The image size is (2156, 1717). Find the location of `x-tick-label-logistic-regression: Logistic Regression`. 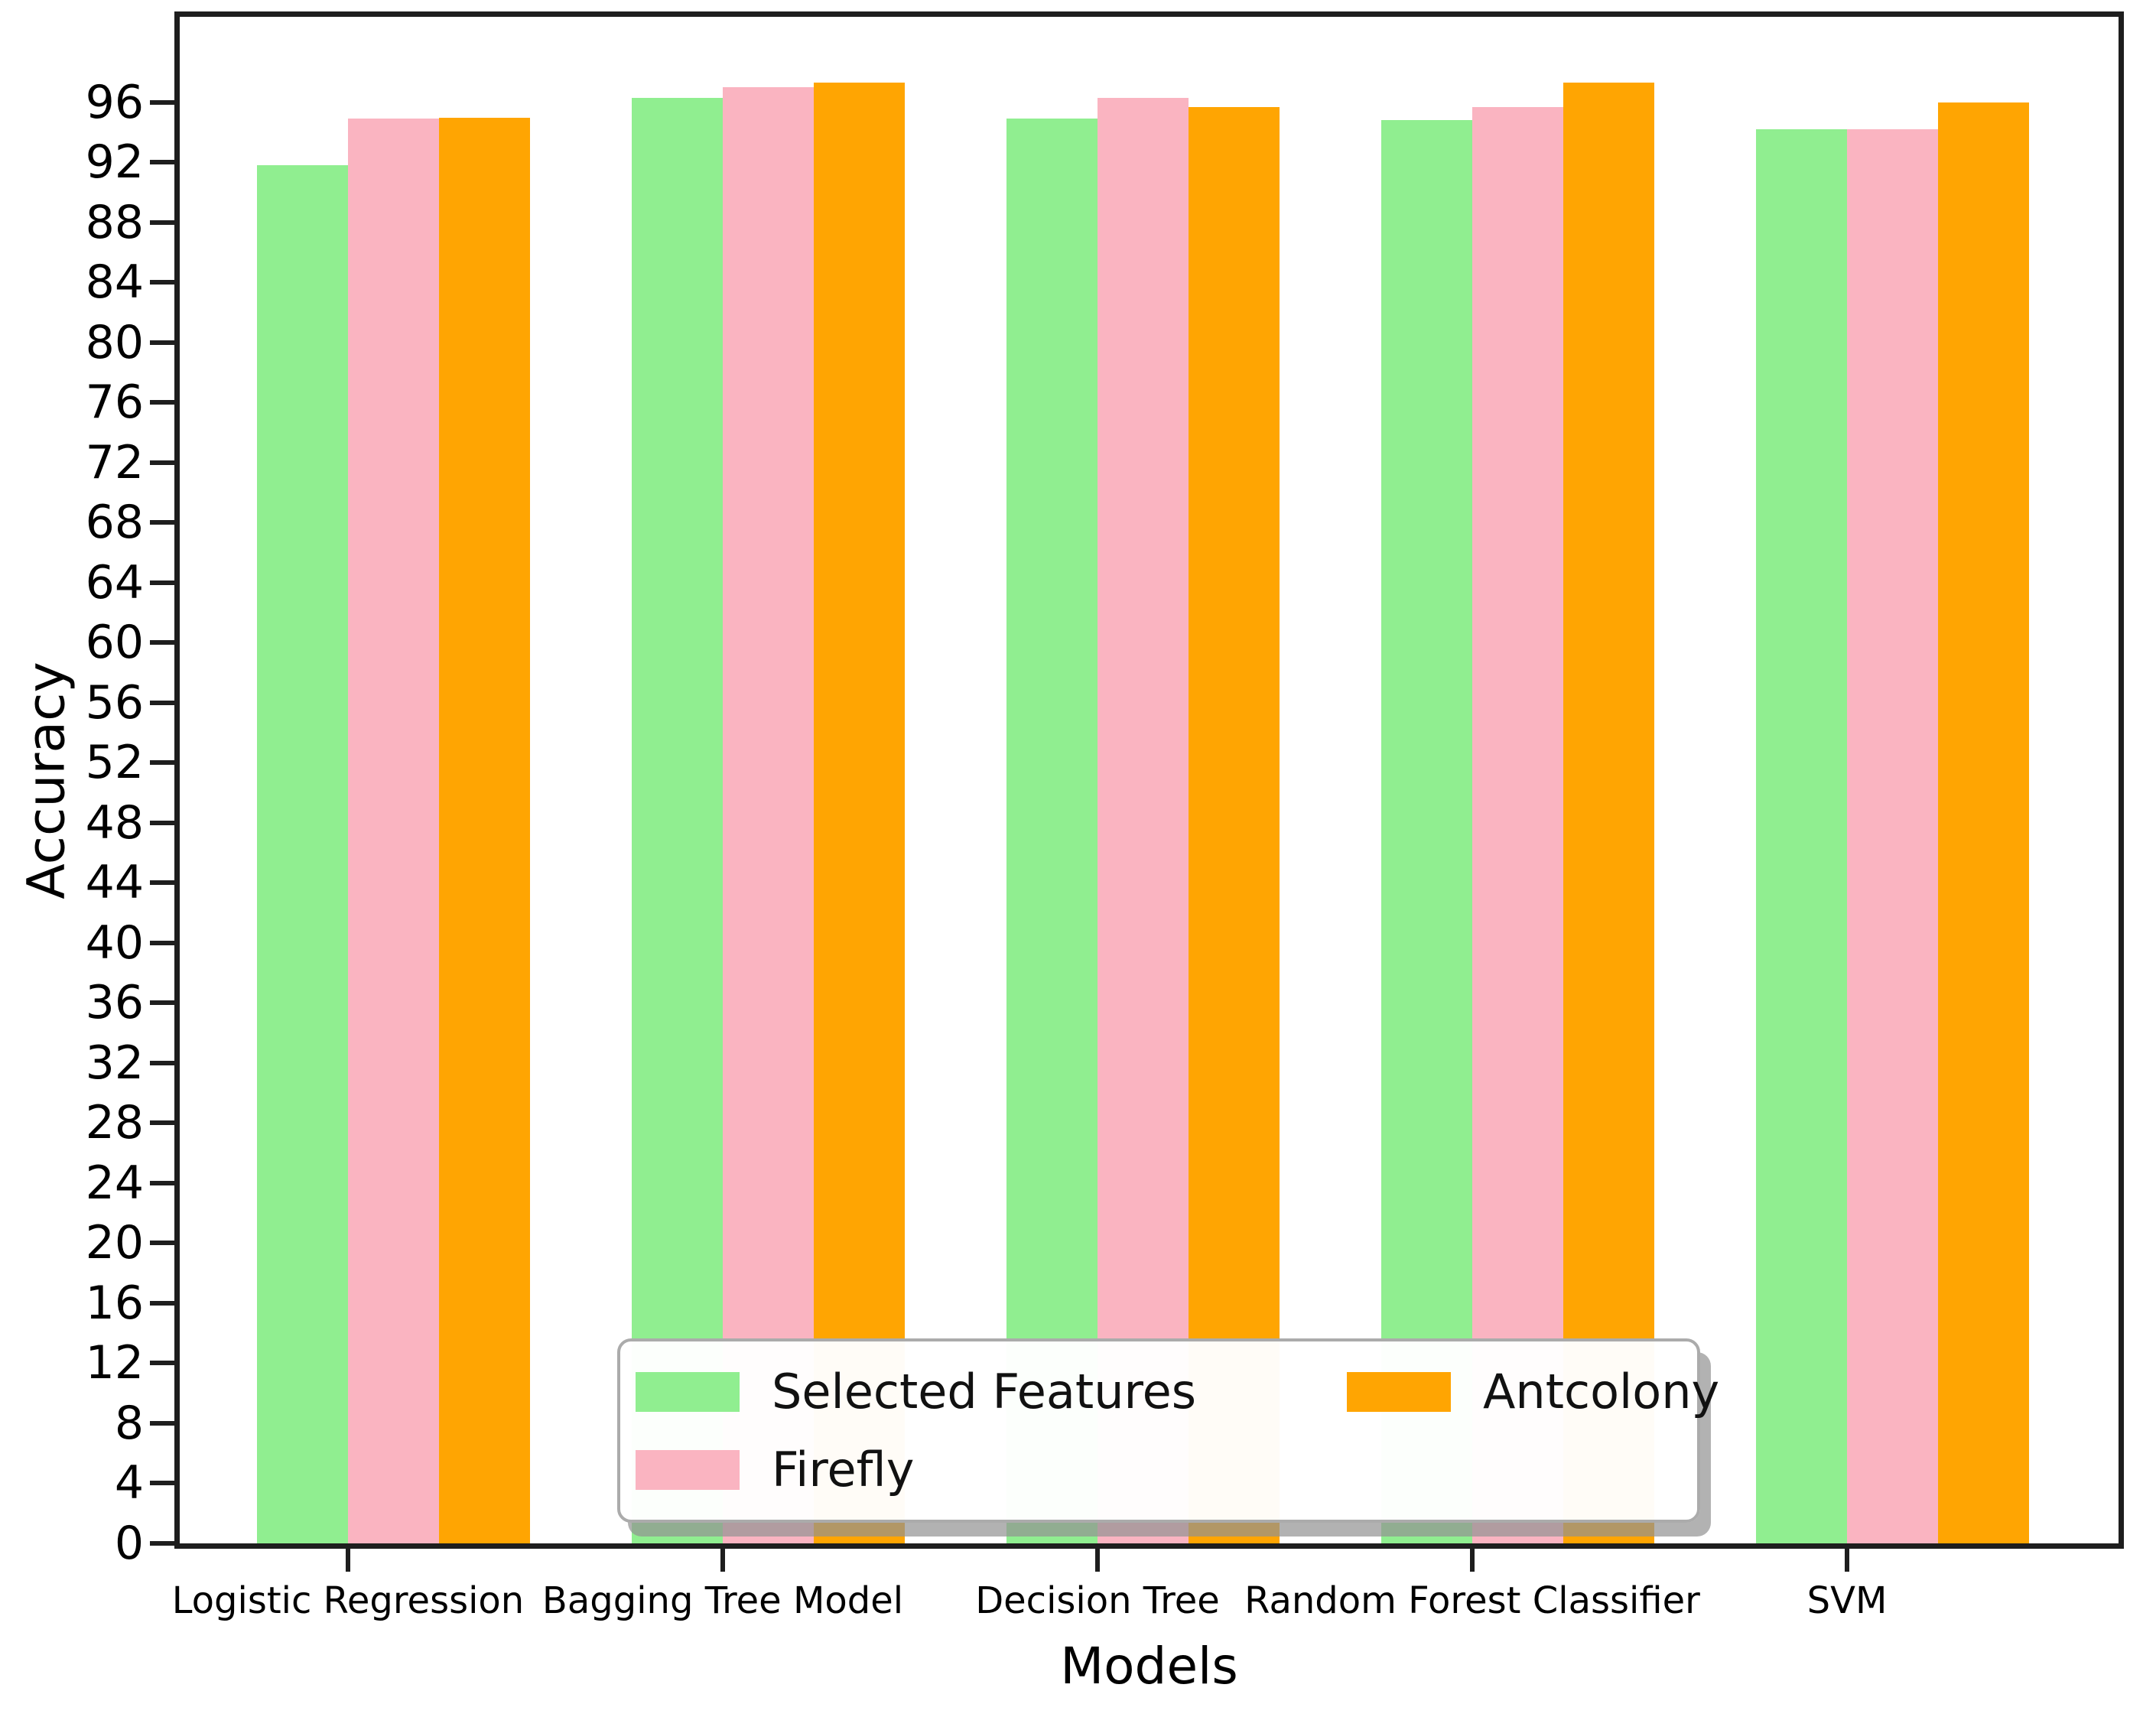

x-tick-label-logistic-regression: Logistic Regression is located at coordinates (348, 1601).